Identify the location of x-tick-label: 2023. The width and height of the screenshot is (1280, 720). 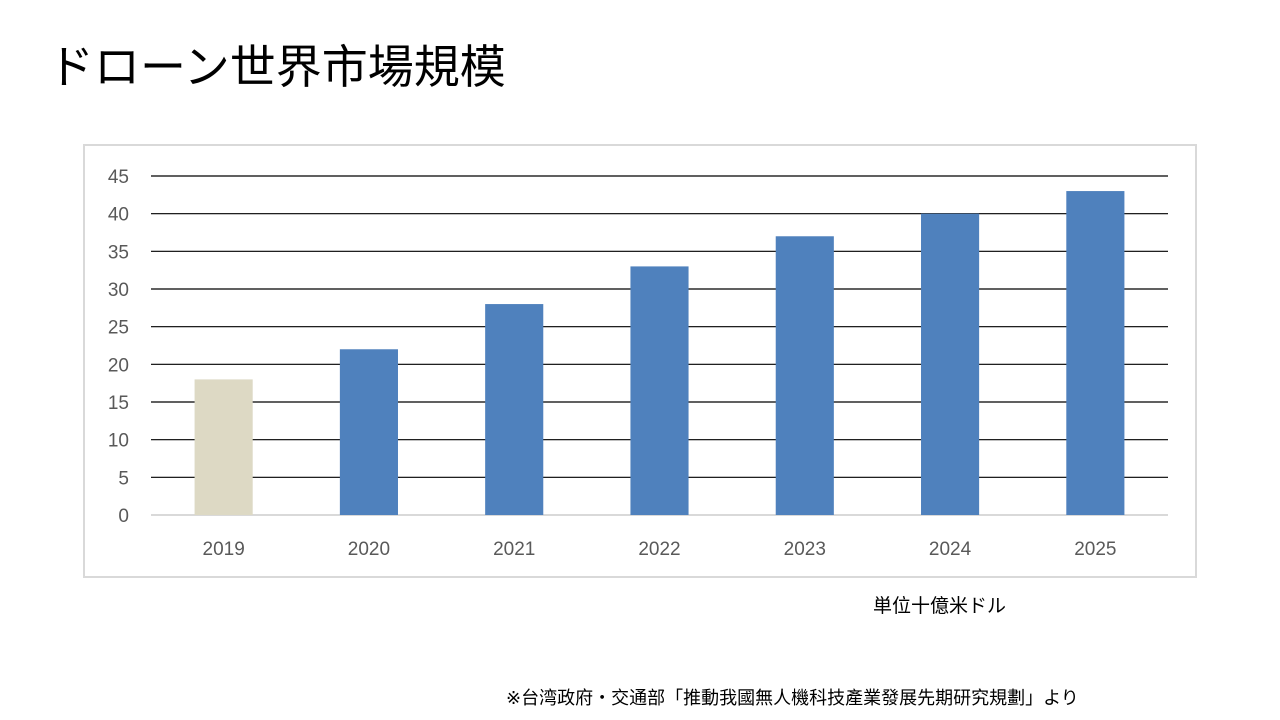
(805, 549).